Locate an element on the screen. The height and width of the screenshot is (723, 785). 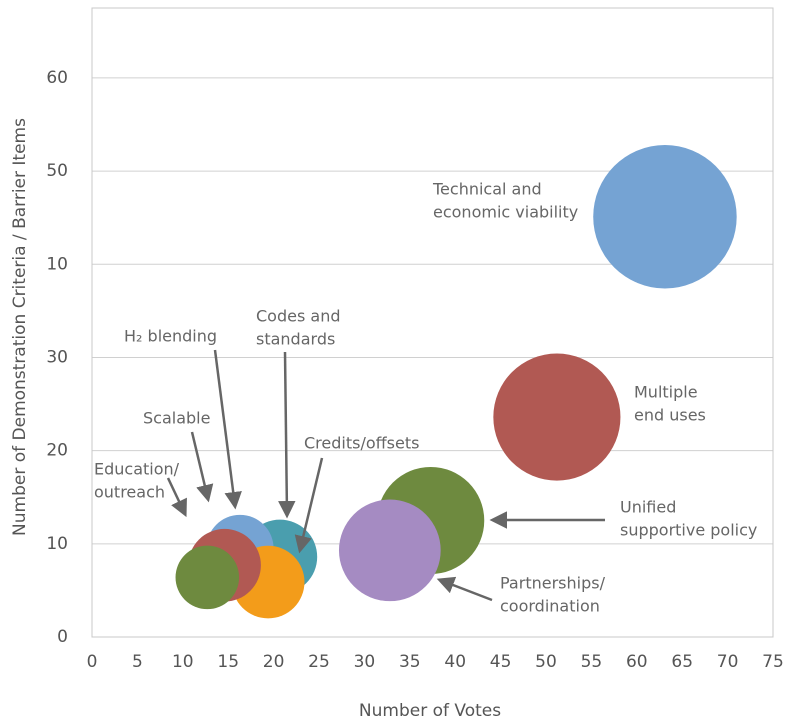
x-tick-label: 70 is located at coordinates (728, 662).